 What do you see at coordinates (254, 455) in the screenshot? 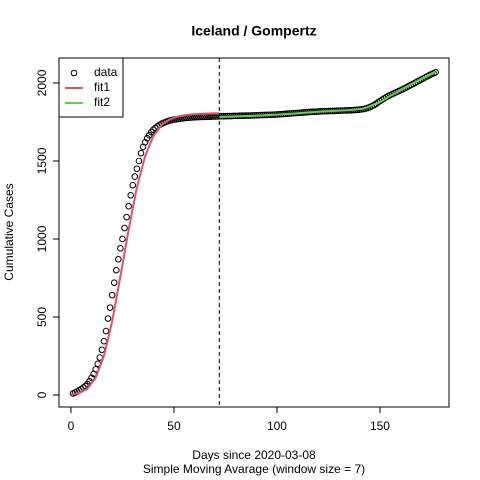
I see `x-axis-label: Days since 2020-03-08` at bounding box center [254, 455].